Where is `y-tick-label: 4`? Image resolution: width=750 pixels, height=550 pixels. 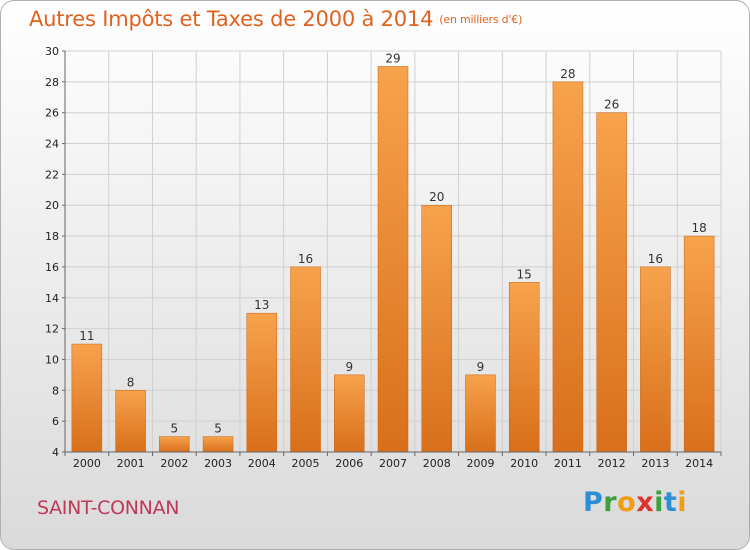
y-tick-label: 4 is located at coordinates (55, 452).